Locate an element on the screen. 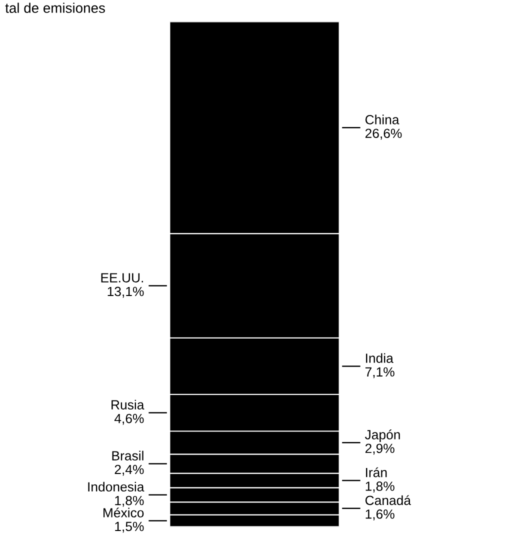  data-label: 2,4% is located at coordinates (129, 470).